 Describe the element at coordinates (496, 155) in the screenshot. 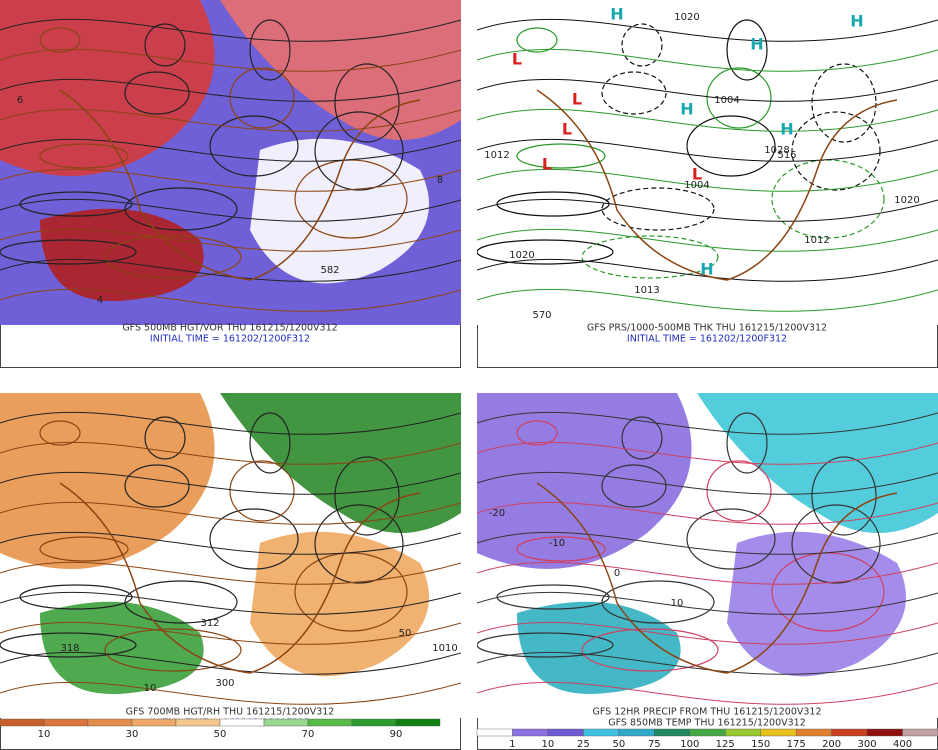

I see `map-label: 1012` at that location.